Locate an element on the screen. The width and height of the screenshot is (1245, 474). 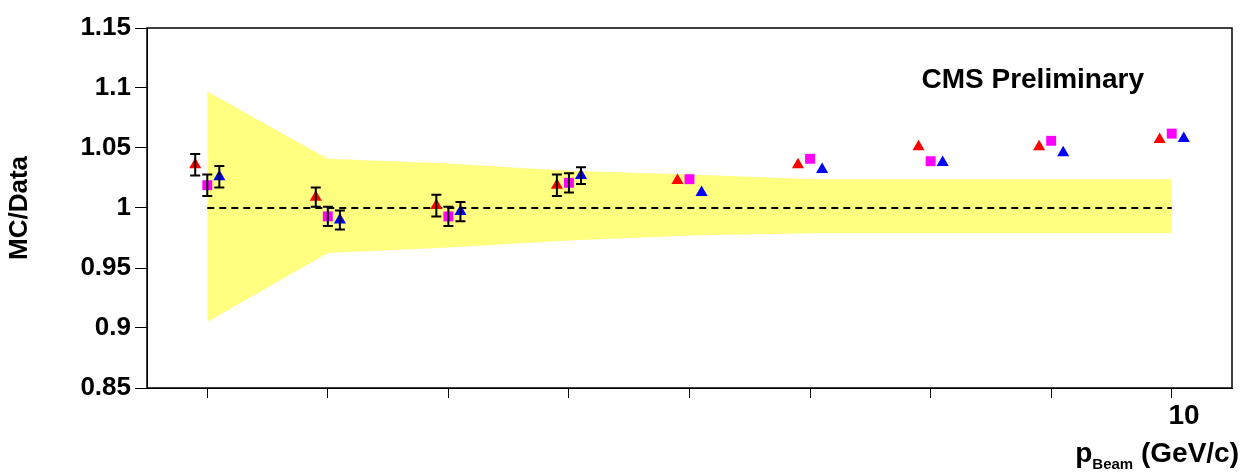
x-axis-title: p$_{Beam}$ (GeV/c) is located at coordinates (1157, 454).